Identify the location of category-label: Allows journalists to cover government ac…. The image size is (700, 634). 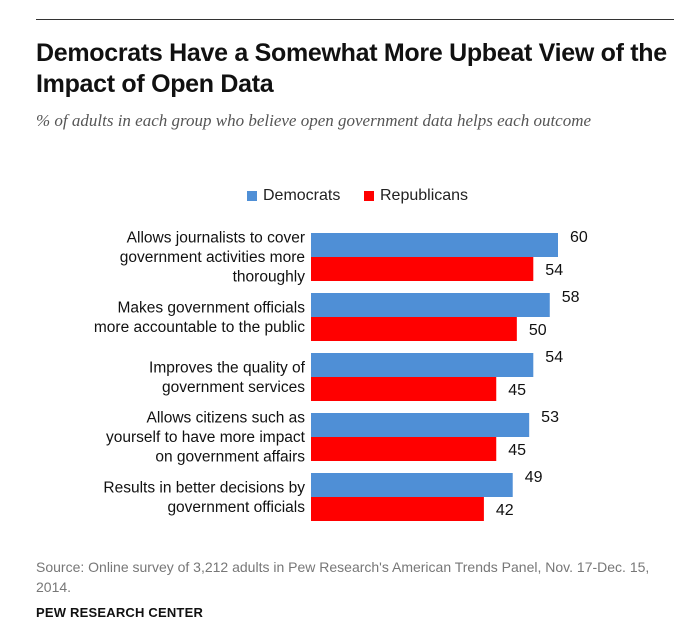
(212, 258).